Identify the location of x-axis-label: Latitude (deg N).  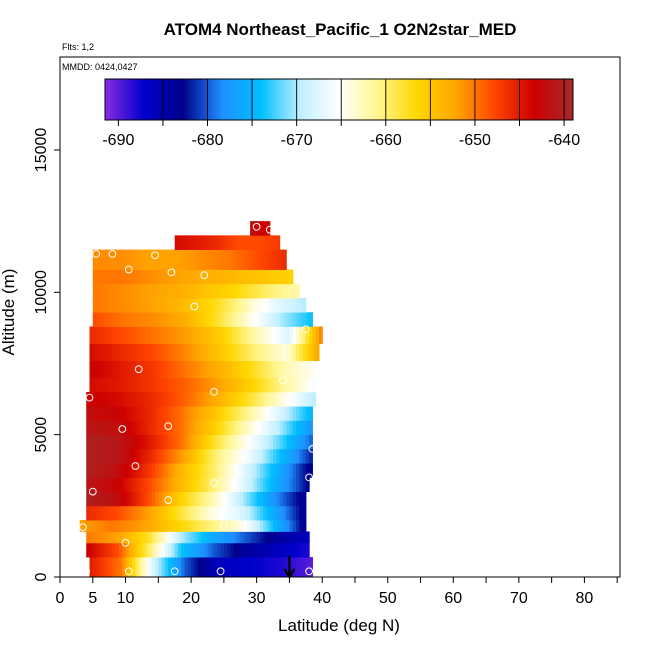
(339, 625).